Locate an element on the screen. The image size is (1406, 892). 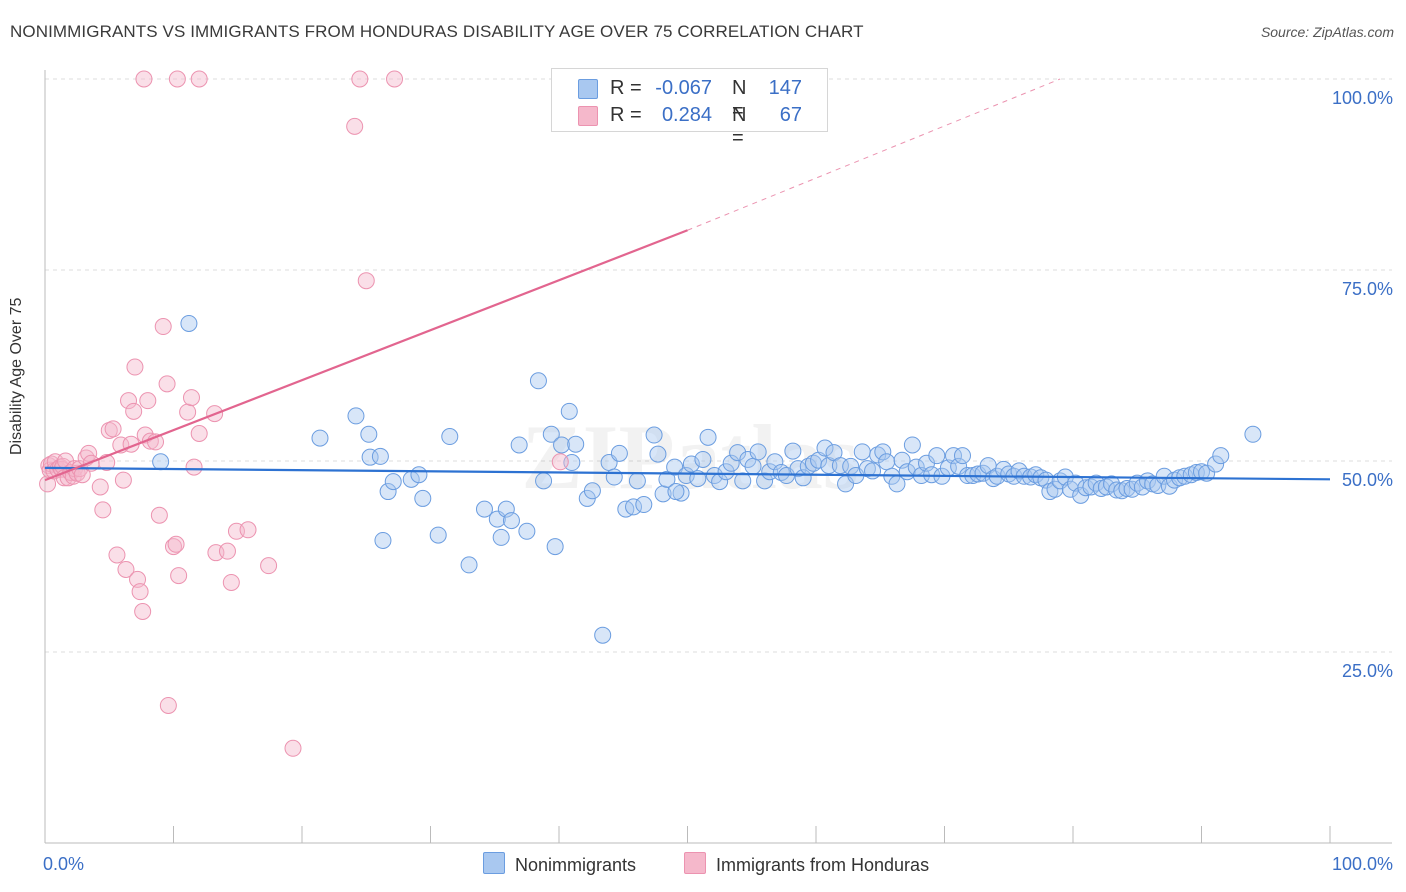
bottom-legend-nonimmigrants: Nonimmigrants is located at coordinates (559, 864).